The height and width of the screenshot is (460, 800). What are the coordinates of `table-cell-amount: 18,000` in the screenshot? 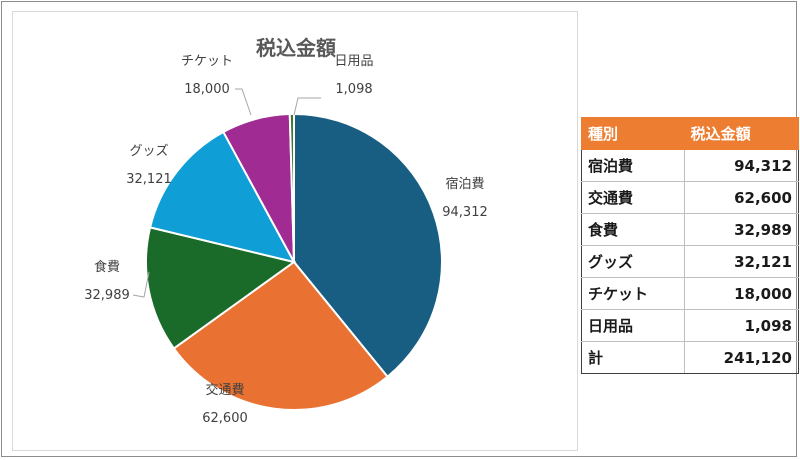 It's located at (741, 293).